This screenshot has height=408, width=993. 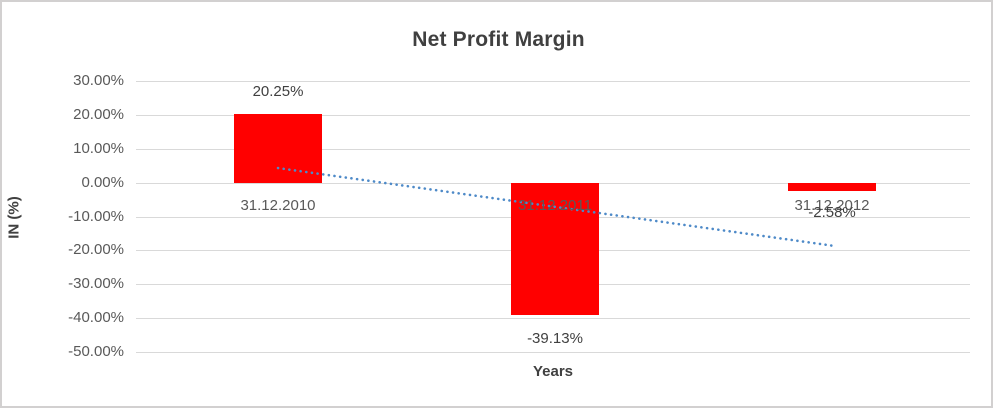 What do you see at coordinates (832, 213) in the screenshot?
I see `bar-data-label: -2.58%` at bounding box center [832, 213].